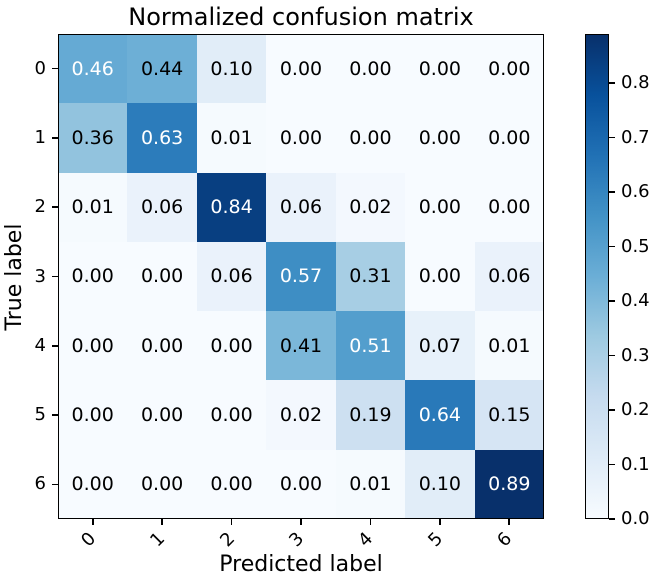 The image size is (663, 580). I want to click on colorbar-tick-label: 0.7, so click(635, 137).